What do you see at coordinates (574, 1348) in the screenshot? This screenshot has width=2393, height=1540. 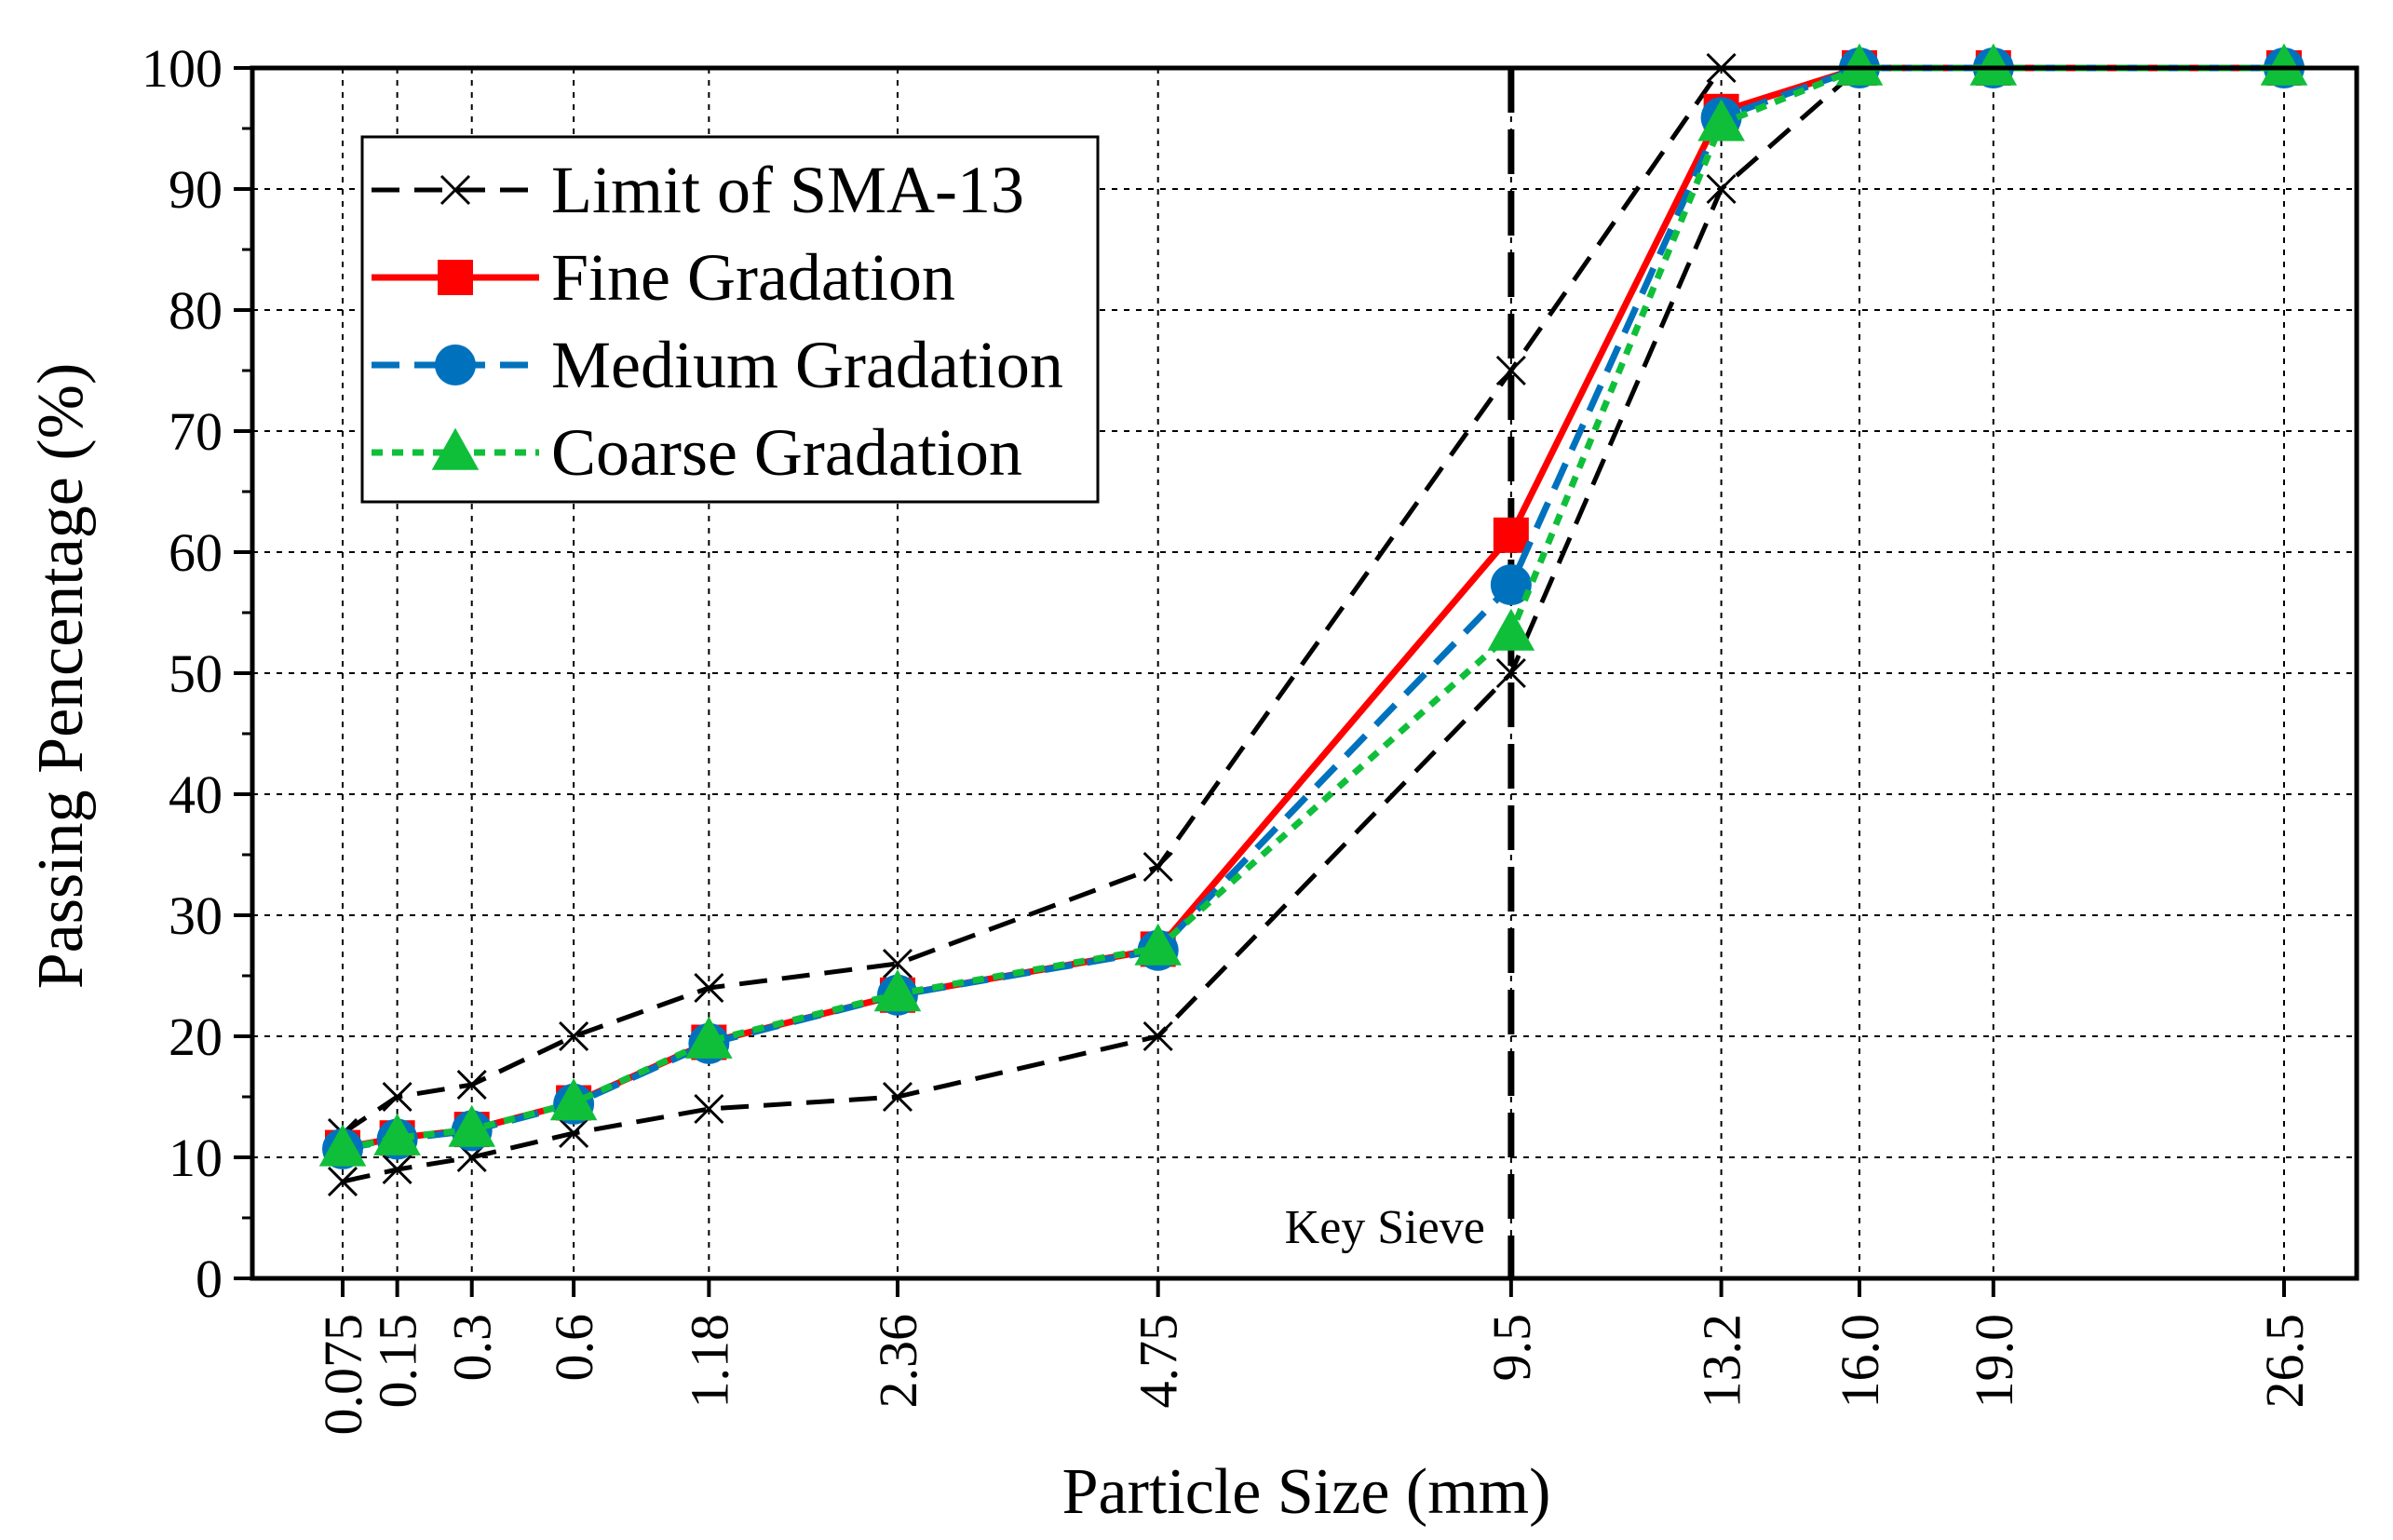 I see `x-tick-label: 0.6` at bounding box center [574, 1348].